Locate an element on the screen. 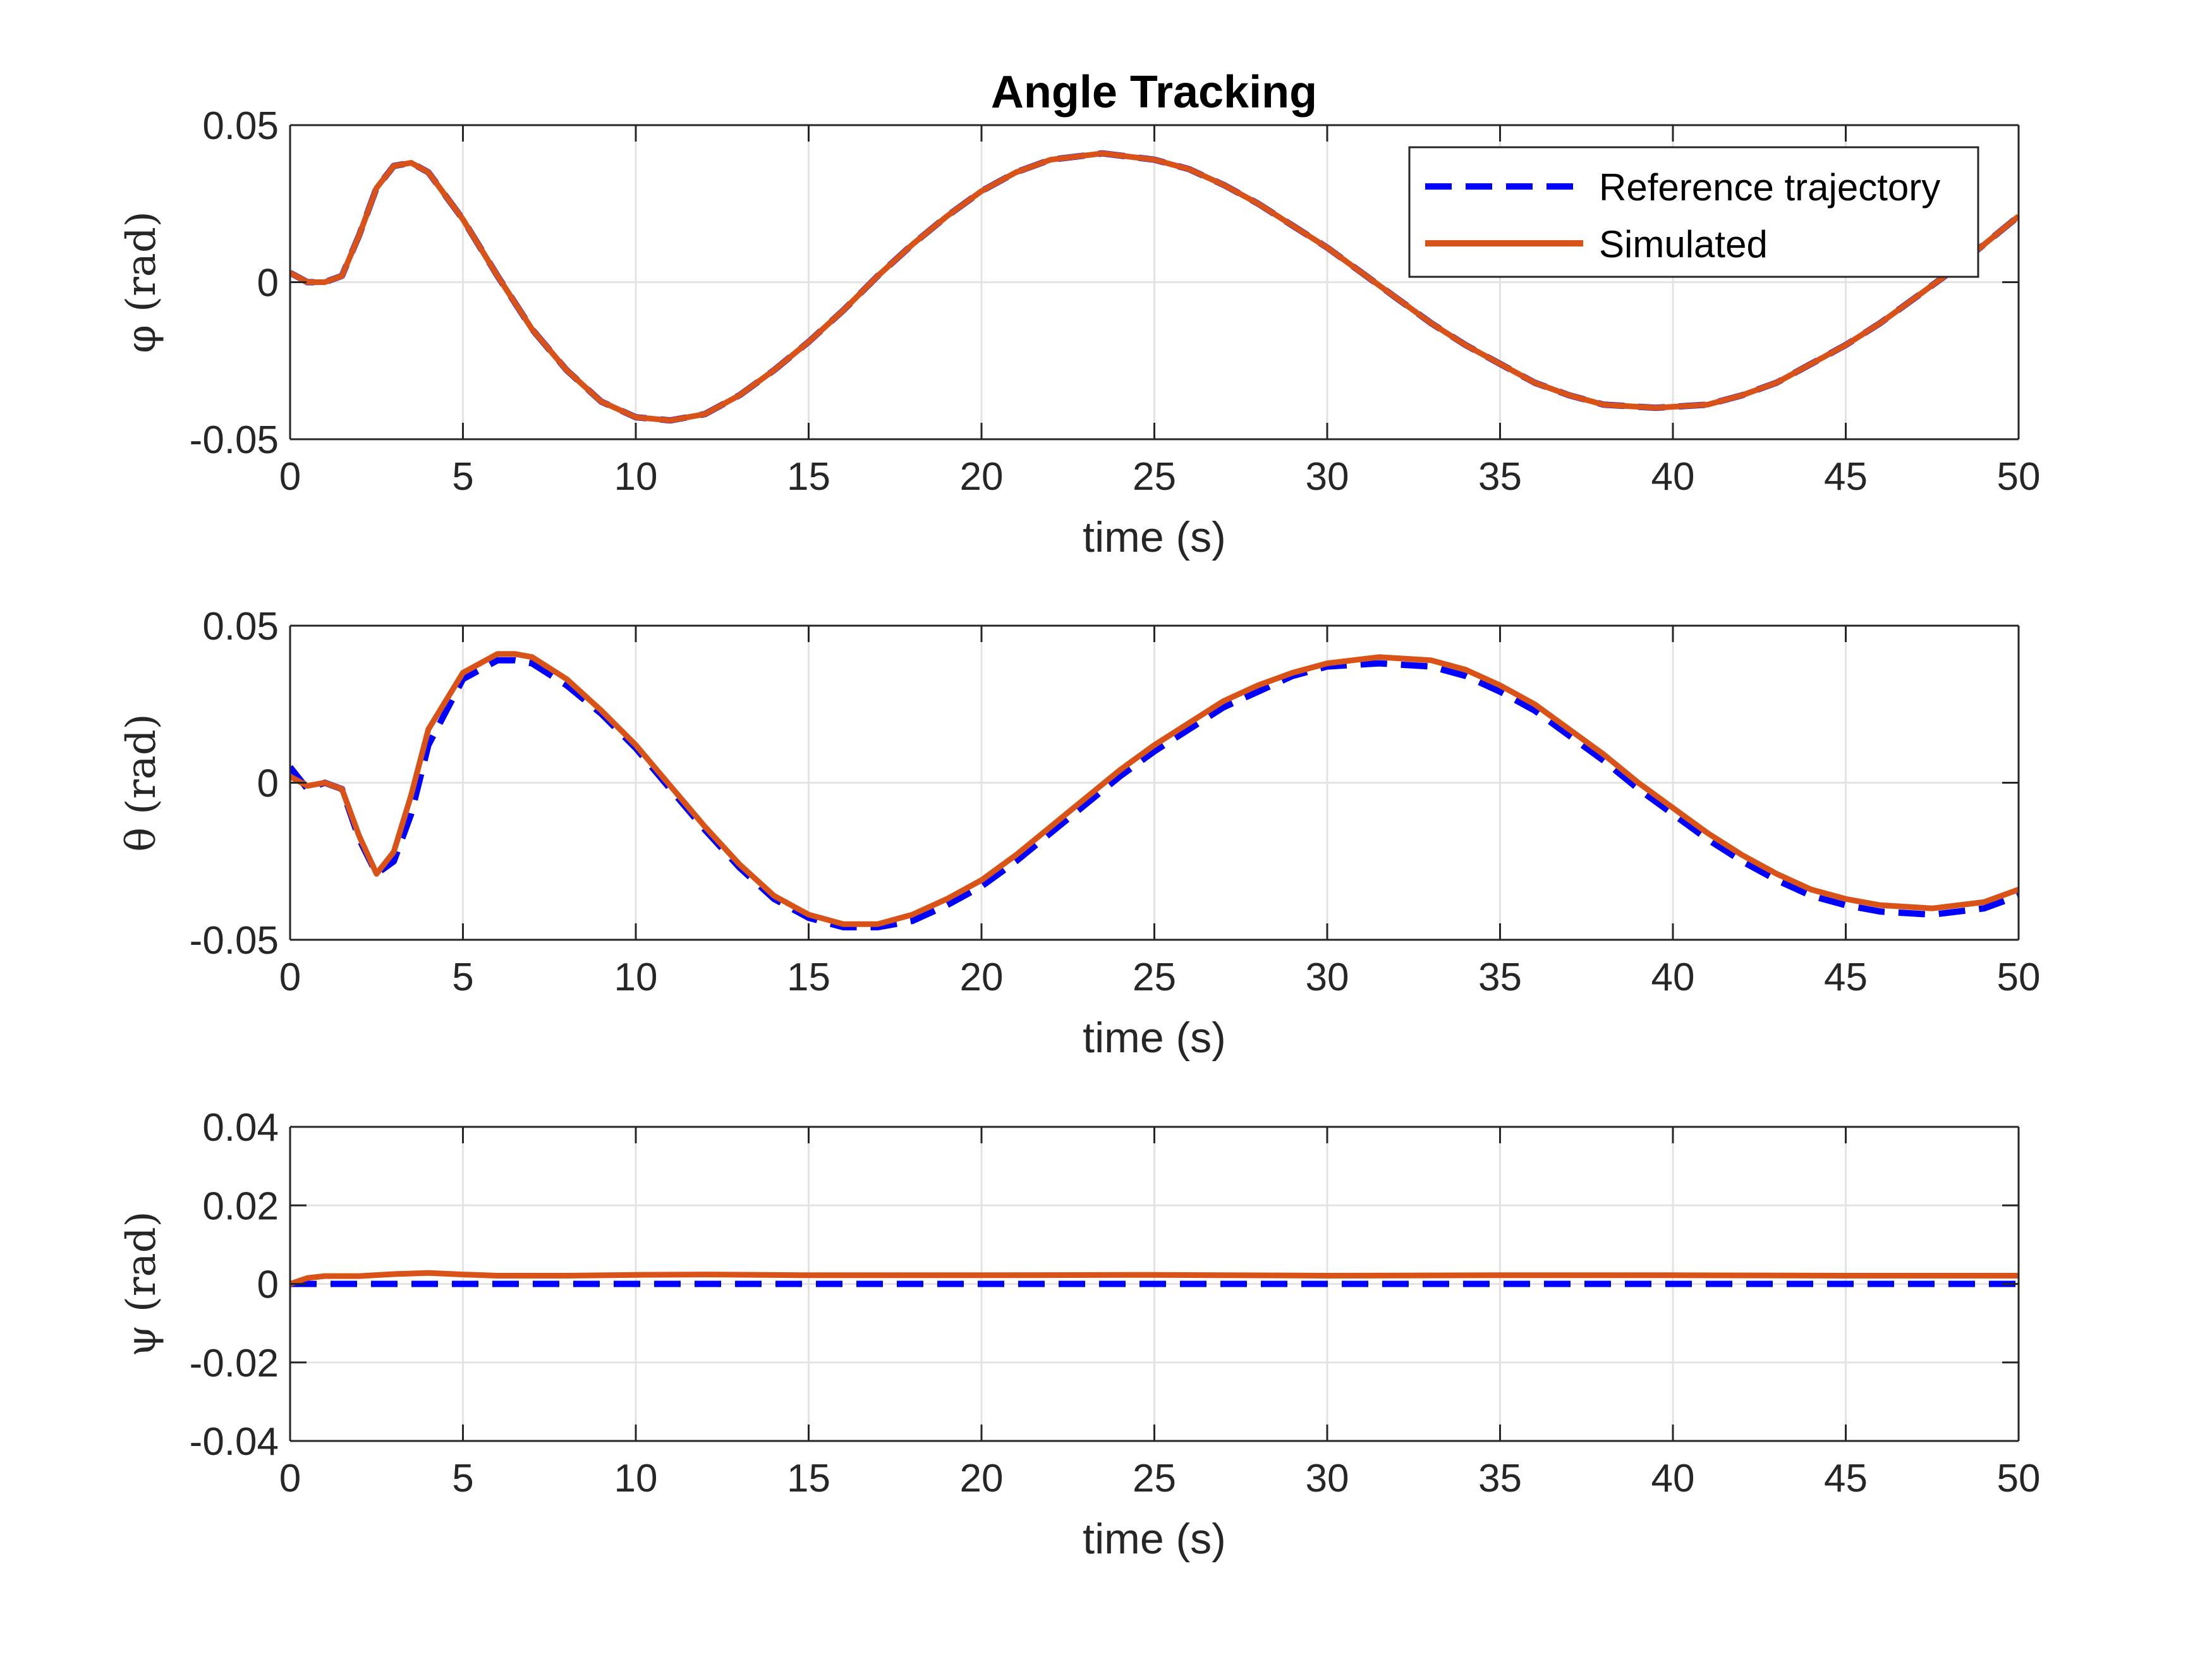 The width and height of the screenshot is (2212, 1659). theta-x-tick-label: 25 is located at coordinates (1154, 977).